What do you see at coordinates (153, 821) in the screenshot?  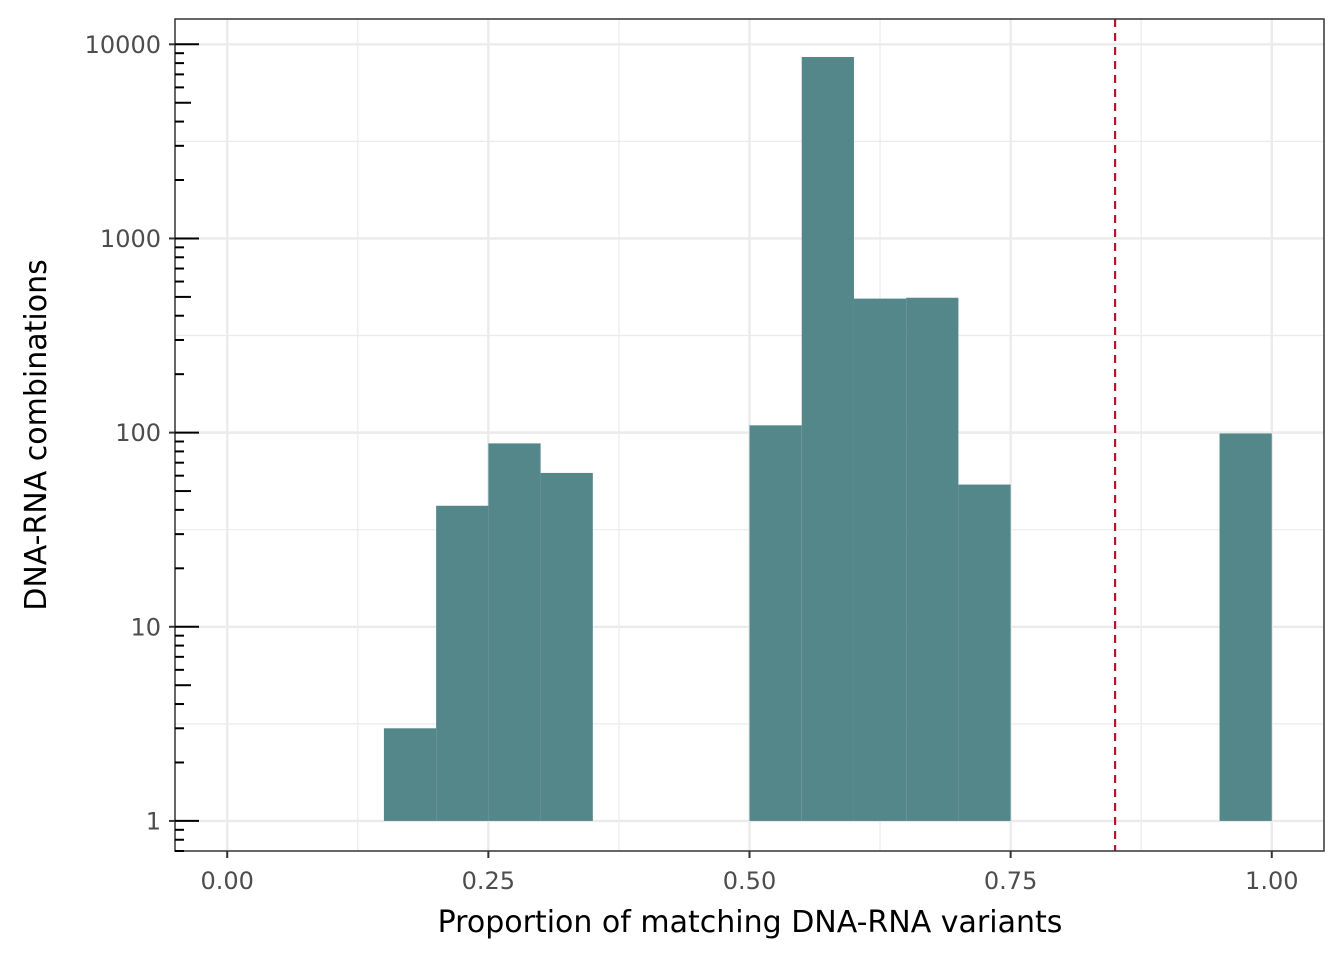 I see `y-tick-label: 1` at bounding box center [153, 821].